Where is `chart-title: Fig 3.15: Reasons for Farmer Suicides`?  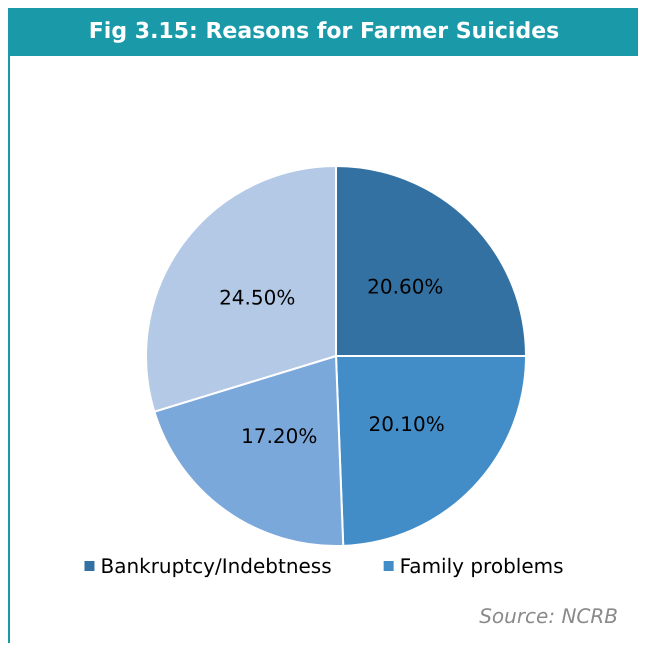
chart-title: Fig 3.15: Reasons for Farmer Suicides is located at coordinates (324, 32).